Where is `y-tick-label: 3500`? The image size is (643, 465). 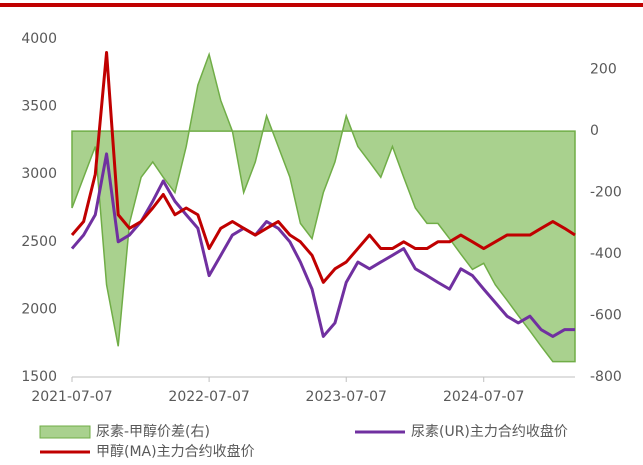
y-tick-label: 3500 is located at coordinates (39, 107).